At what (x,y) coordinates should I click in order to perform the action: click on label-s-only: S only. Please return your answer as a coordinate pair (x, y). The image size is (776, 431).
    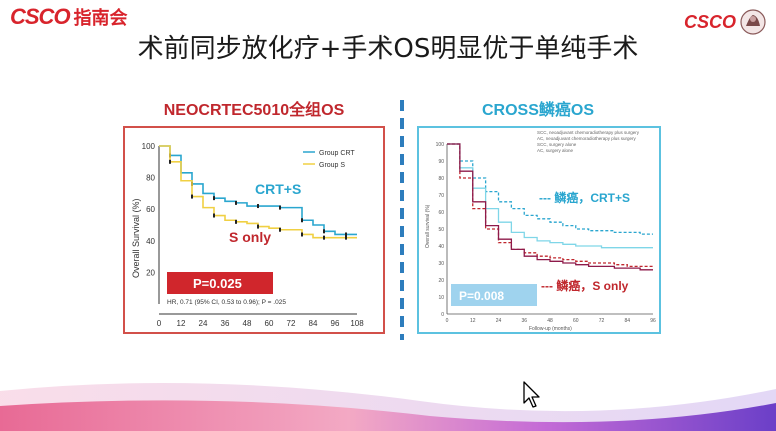
    Looking at the image, I should click on (250, 237).